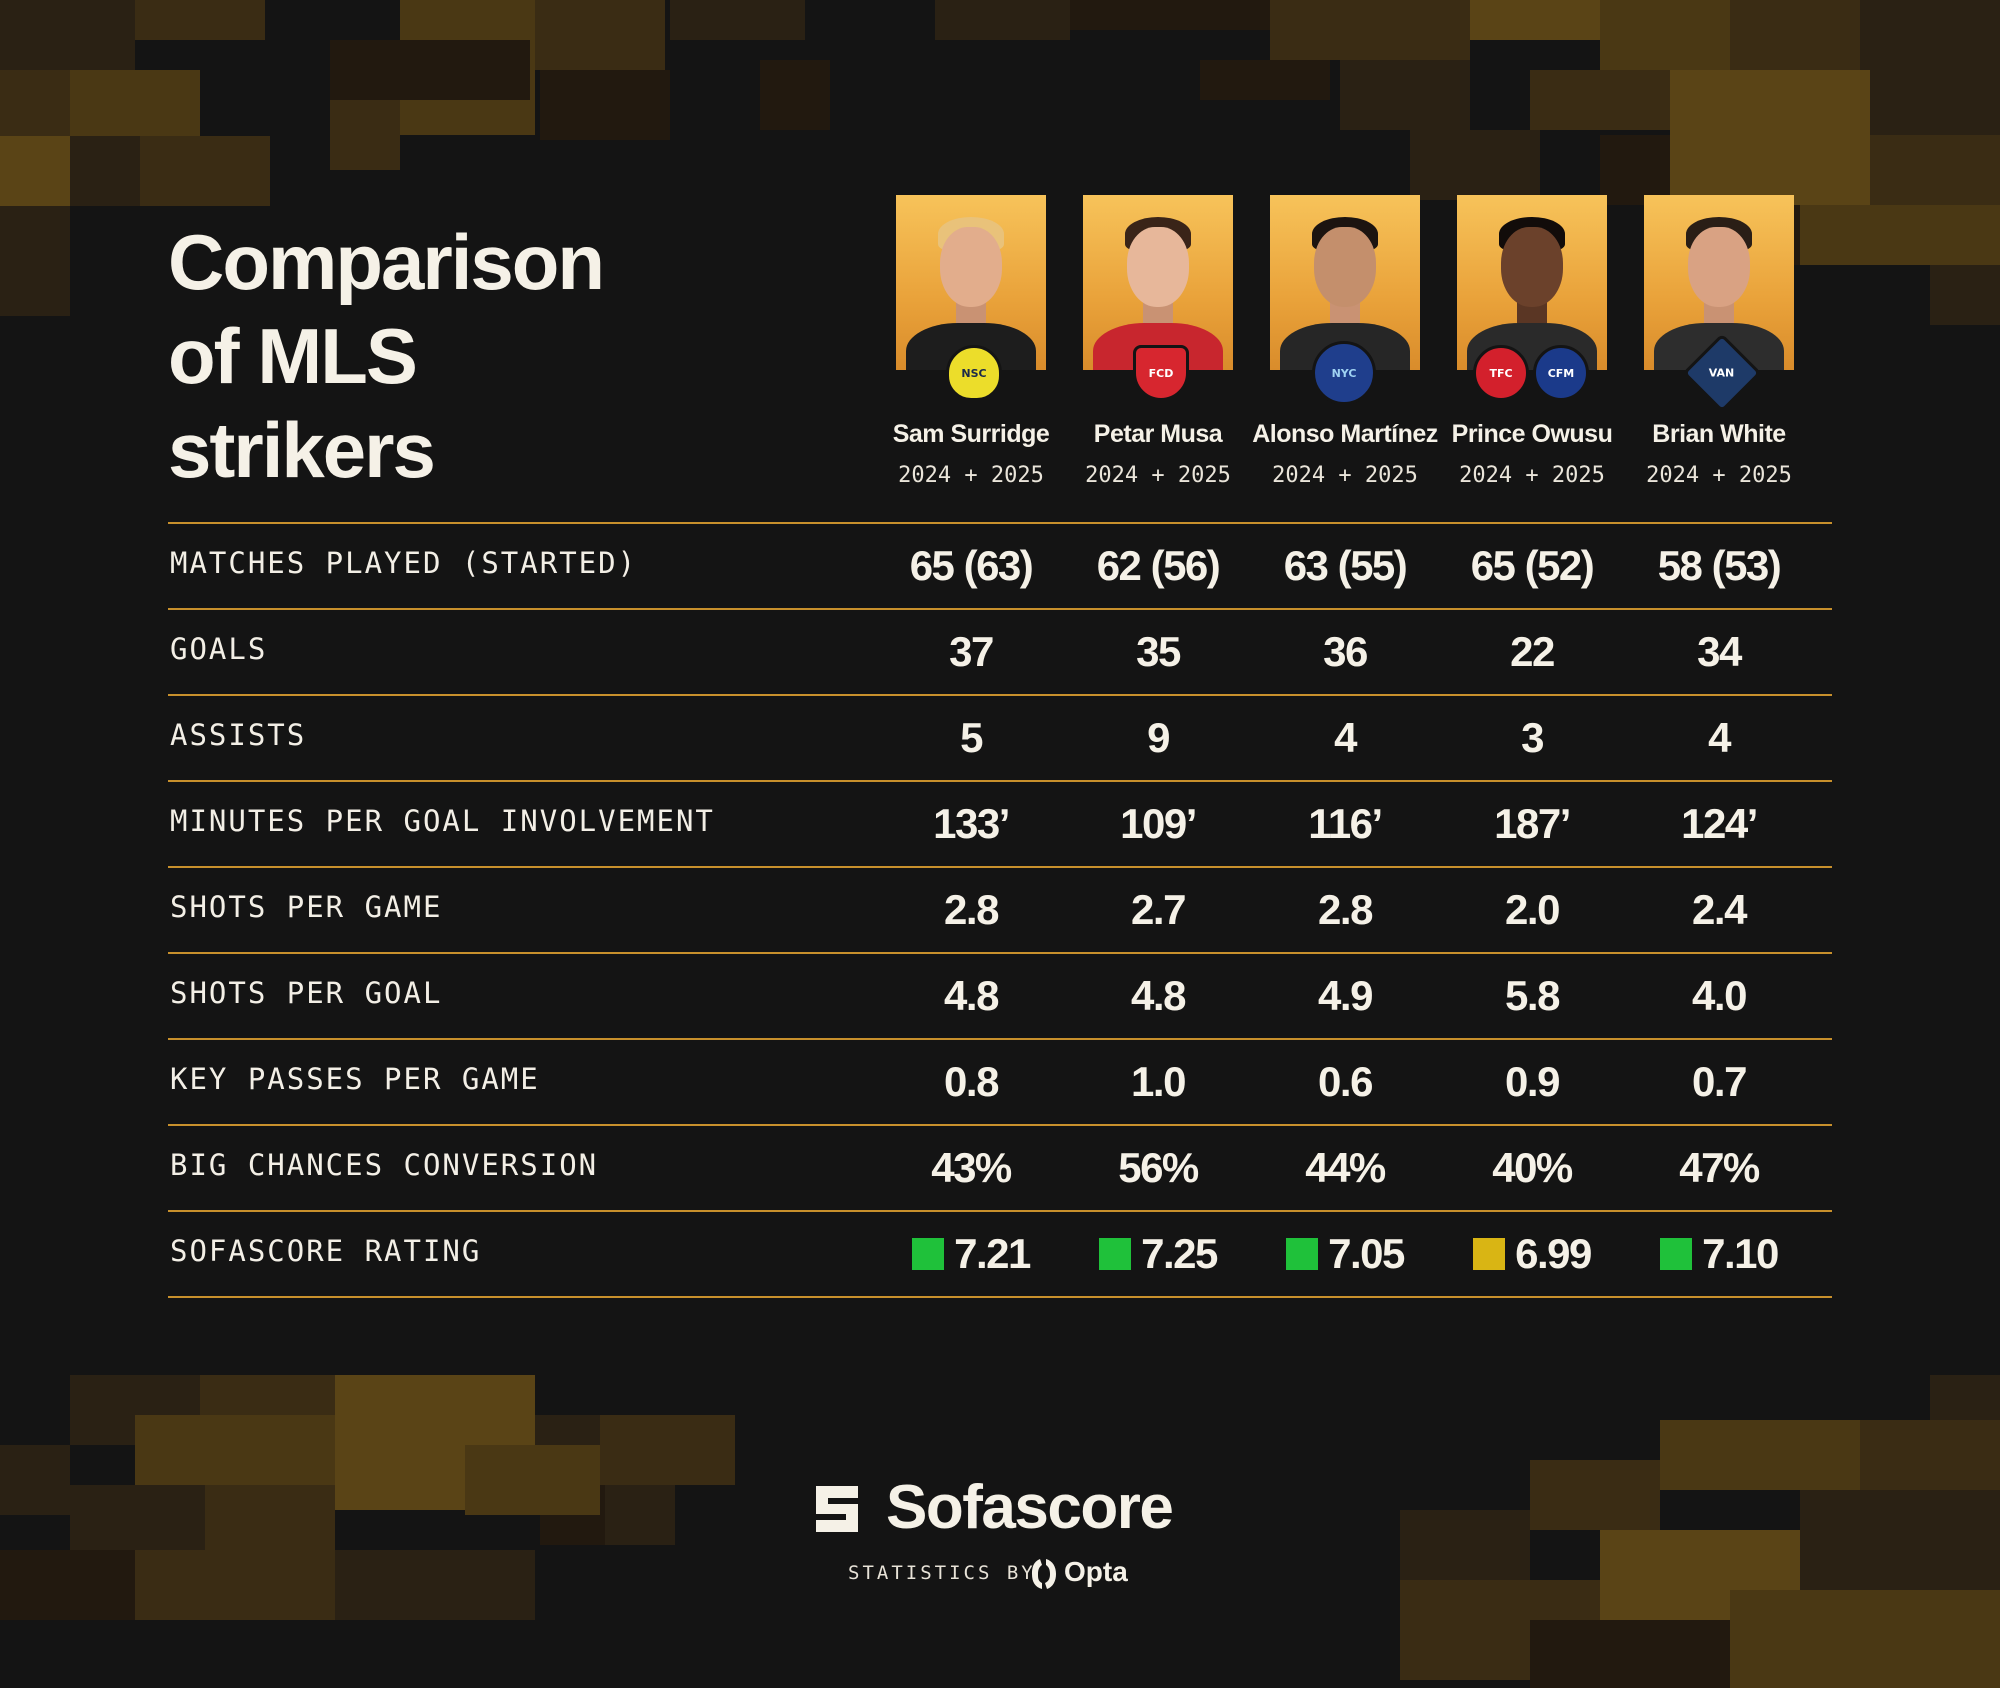  I want to click on rating-number: 7.10, so click(1740, 1253).